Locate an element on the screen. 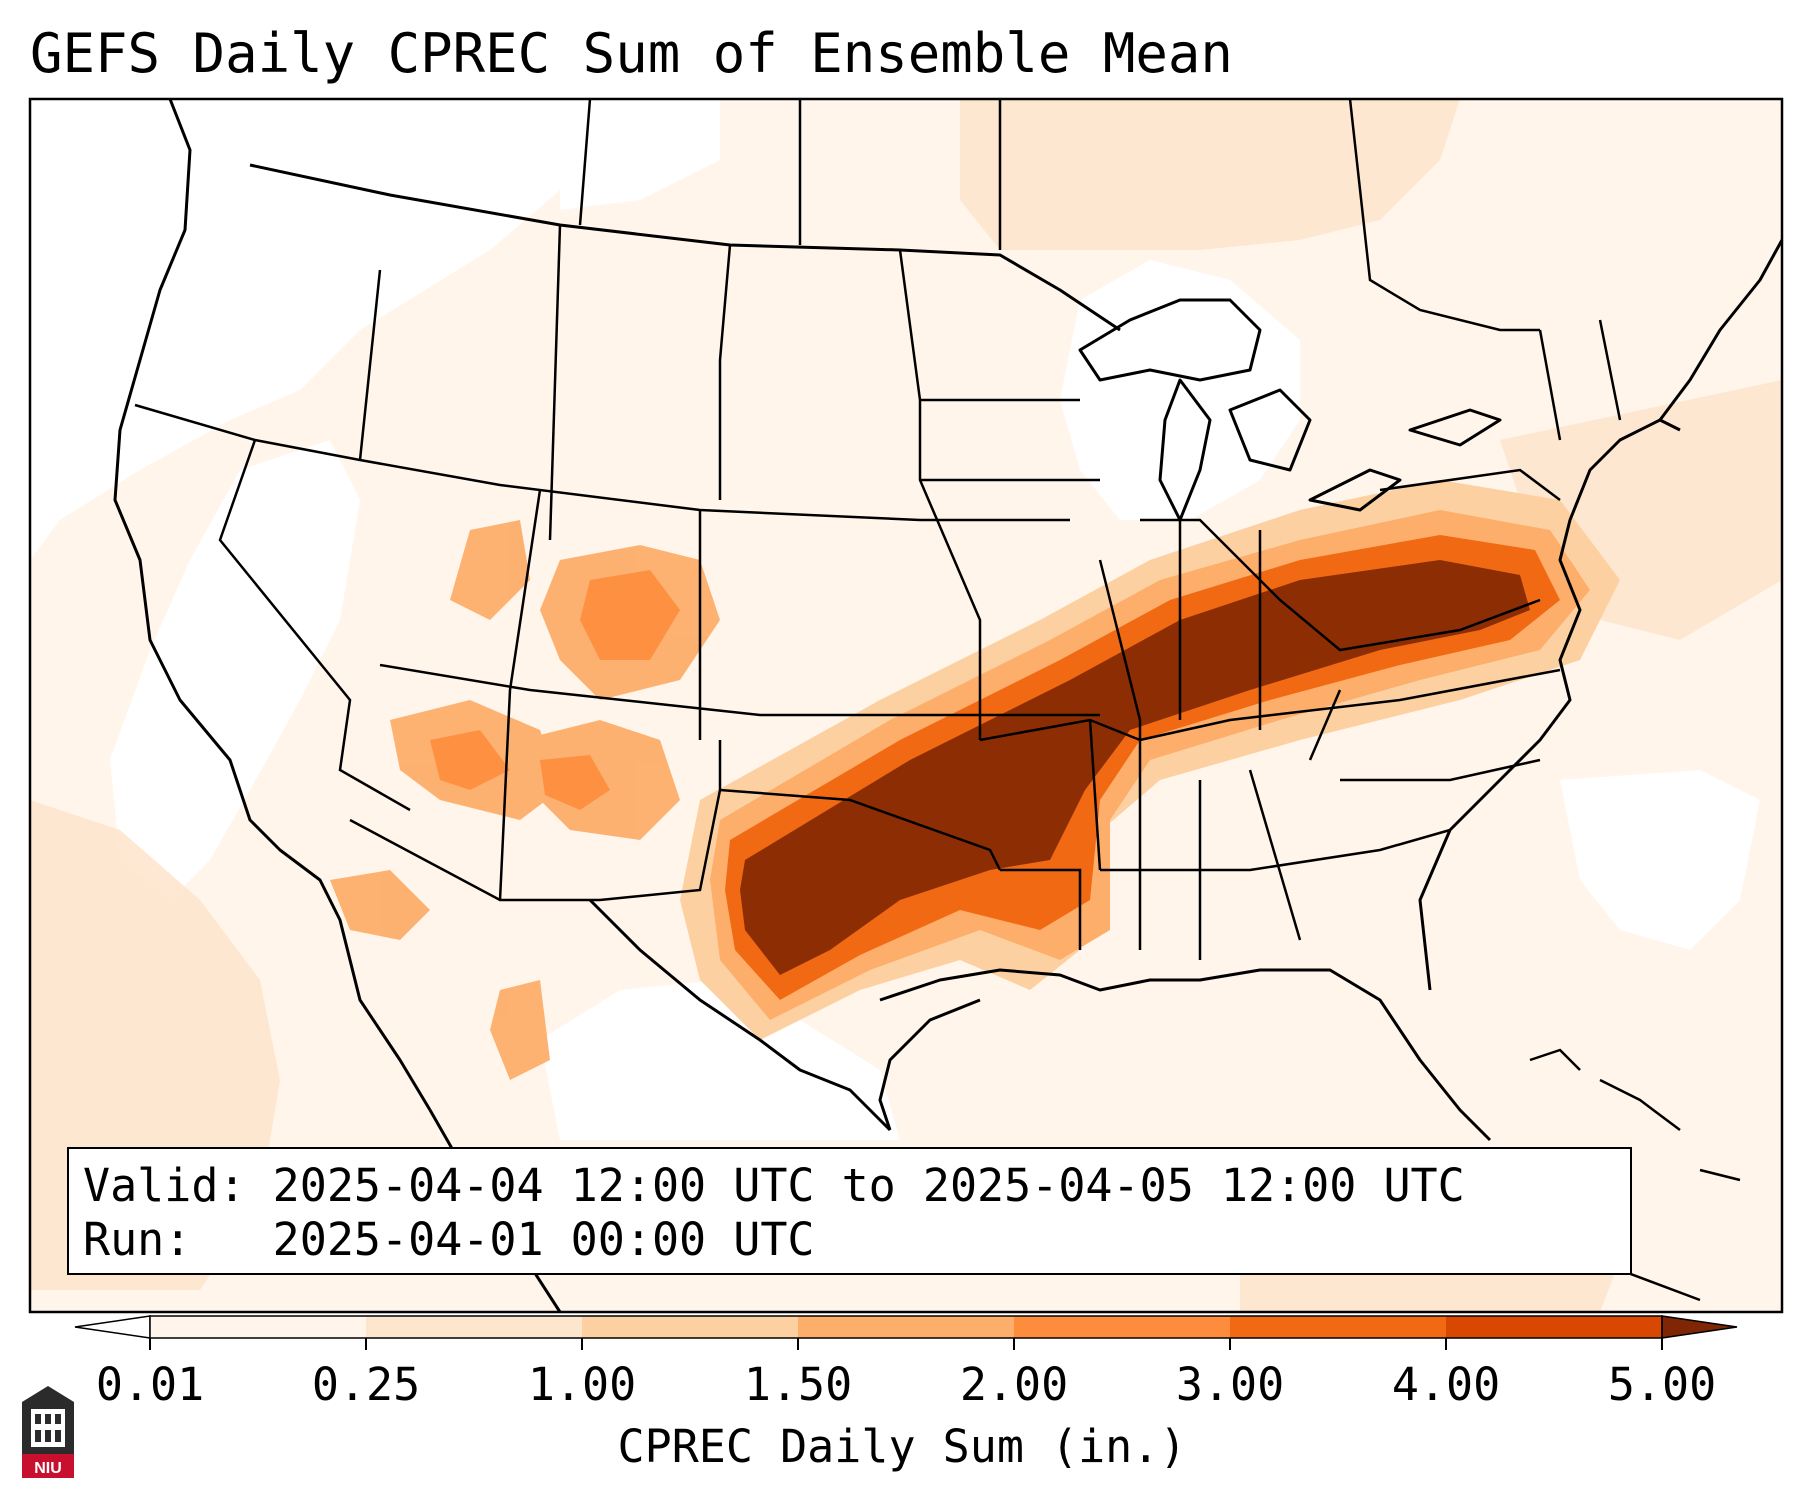 The height and width of the screenshot is (1500, 1803). colorbar-tick-label-3: 1.50 is located at coordinates (798, 1384).